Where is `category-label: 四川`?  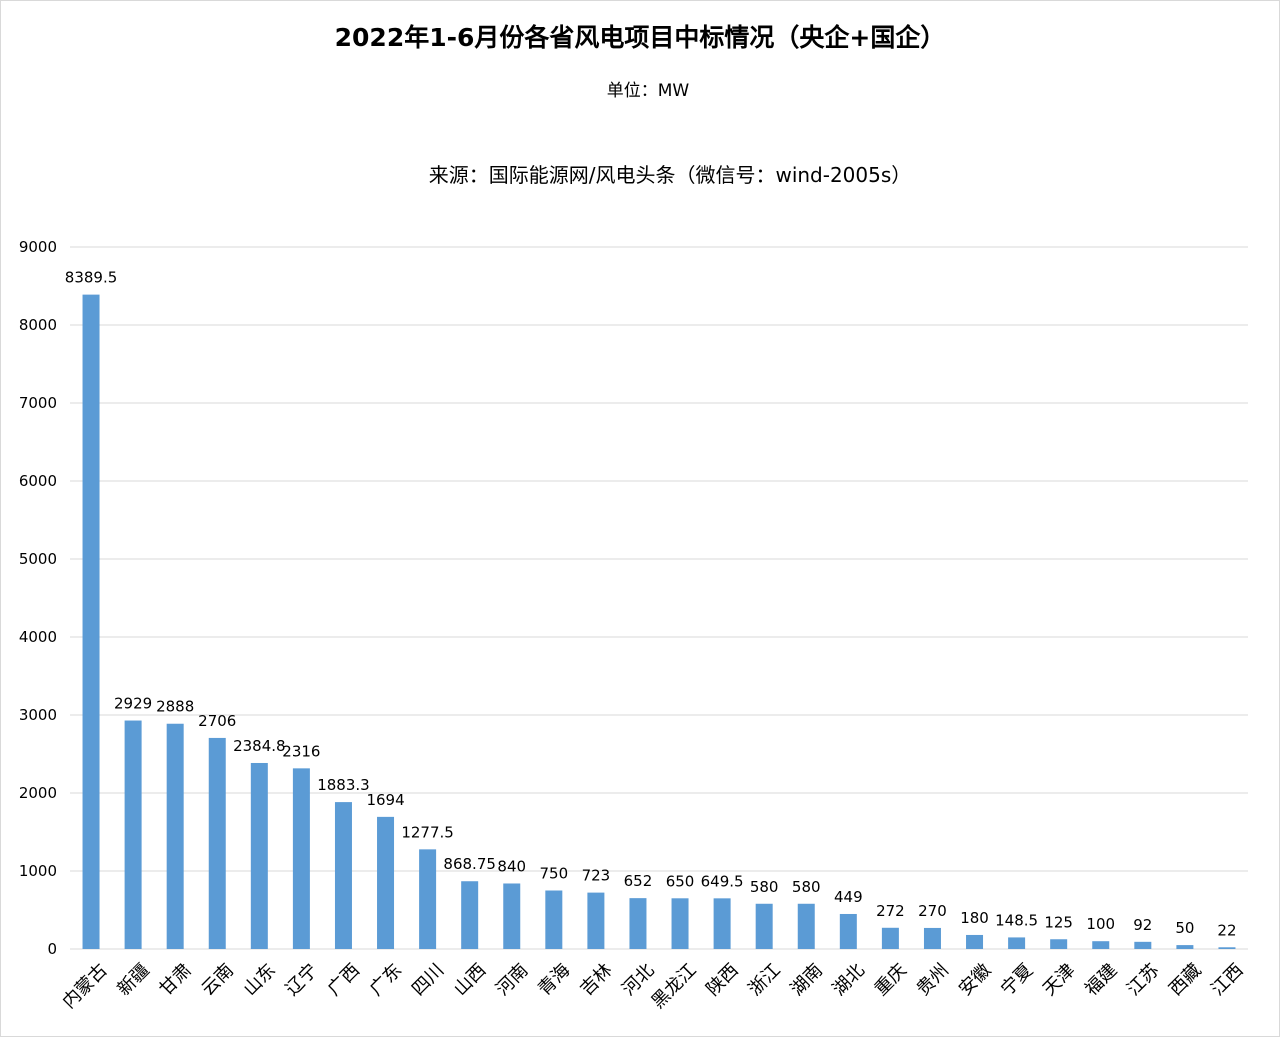
category-label: 四川 is located at coordinates (428, 980).